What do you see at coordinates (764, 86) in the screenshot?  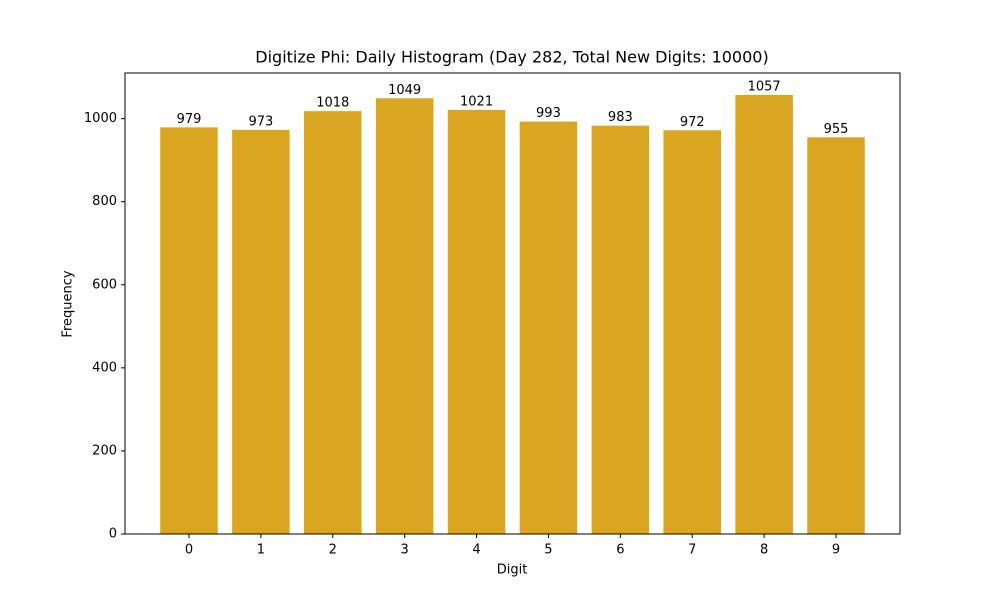 I see `data-label: 1057` at bounding box center [764, 86].